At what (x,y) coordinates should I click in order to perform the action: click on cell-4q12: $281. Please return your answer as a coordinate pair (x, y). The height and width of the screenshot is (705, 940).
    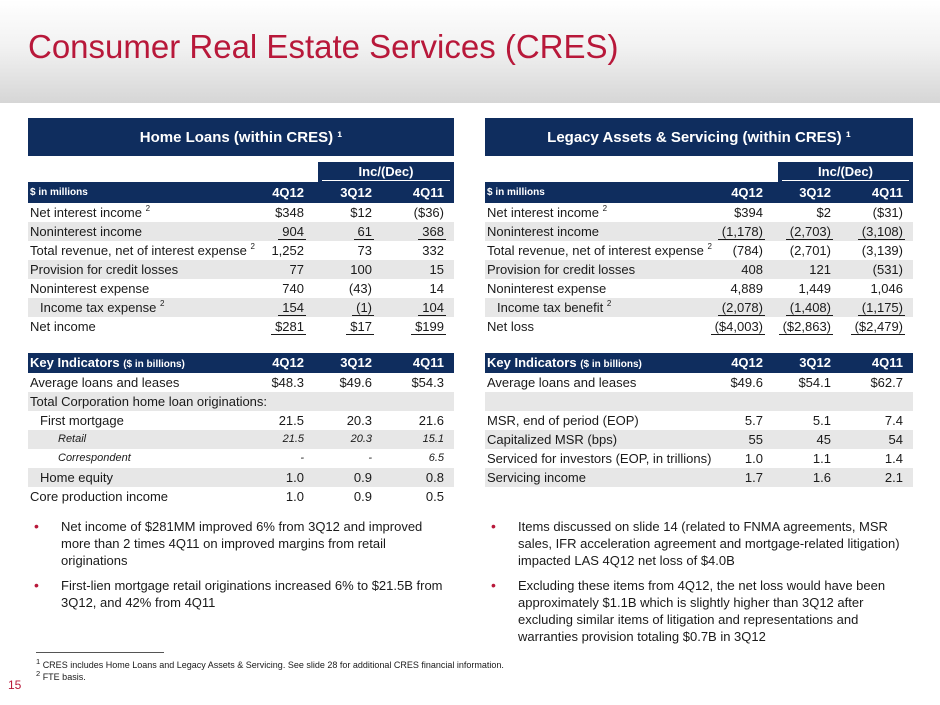
    Looking at the image, I should click on (288, 327).